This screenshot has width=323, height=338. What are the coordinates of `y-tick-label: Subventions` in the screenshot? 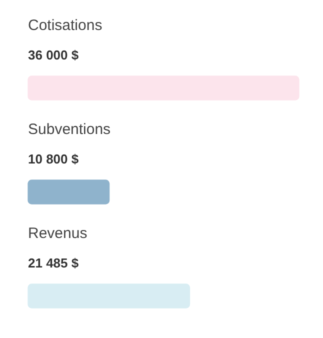 It's located at (69, 129).